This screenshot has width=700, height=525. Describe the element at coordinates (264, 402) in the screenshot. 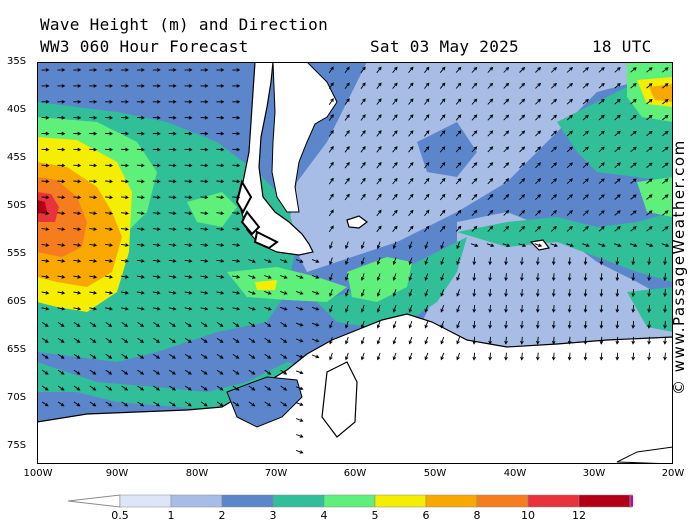

I see `bellingshausen-coast` at that location.